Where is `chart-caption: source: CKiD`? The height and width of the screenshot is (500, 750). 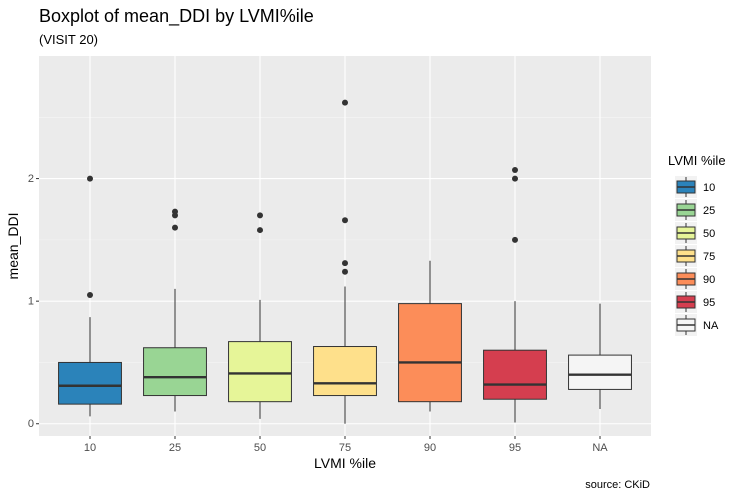 chart-caption: source: CKiD is located at coordinates (617, 485).